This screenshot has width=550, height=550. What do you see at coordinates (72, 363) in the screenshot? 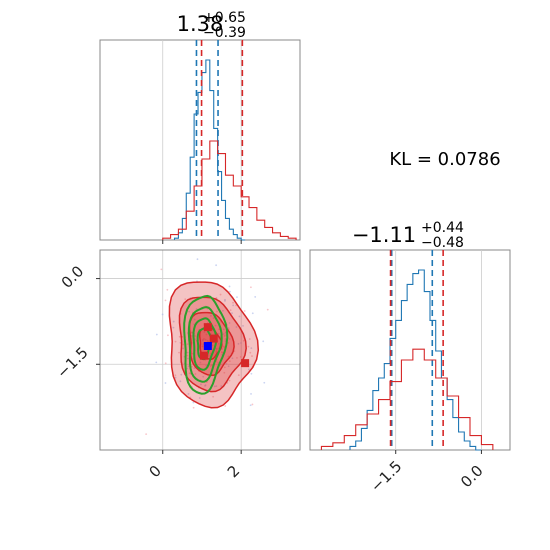
I see `param2-y-tick-label: −1.5` at bounding box center [72, 363].